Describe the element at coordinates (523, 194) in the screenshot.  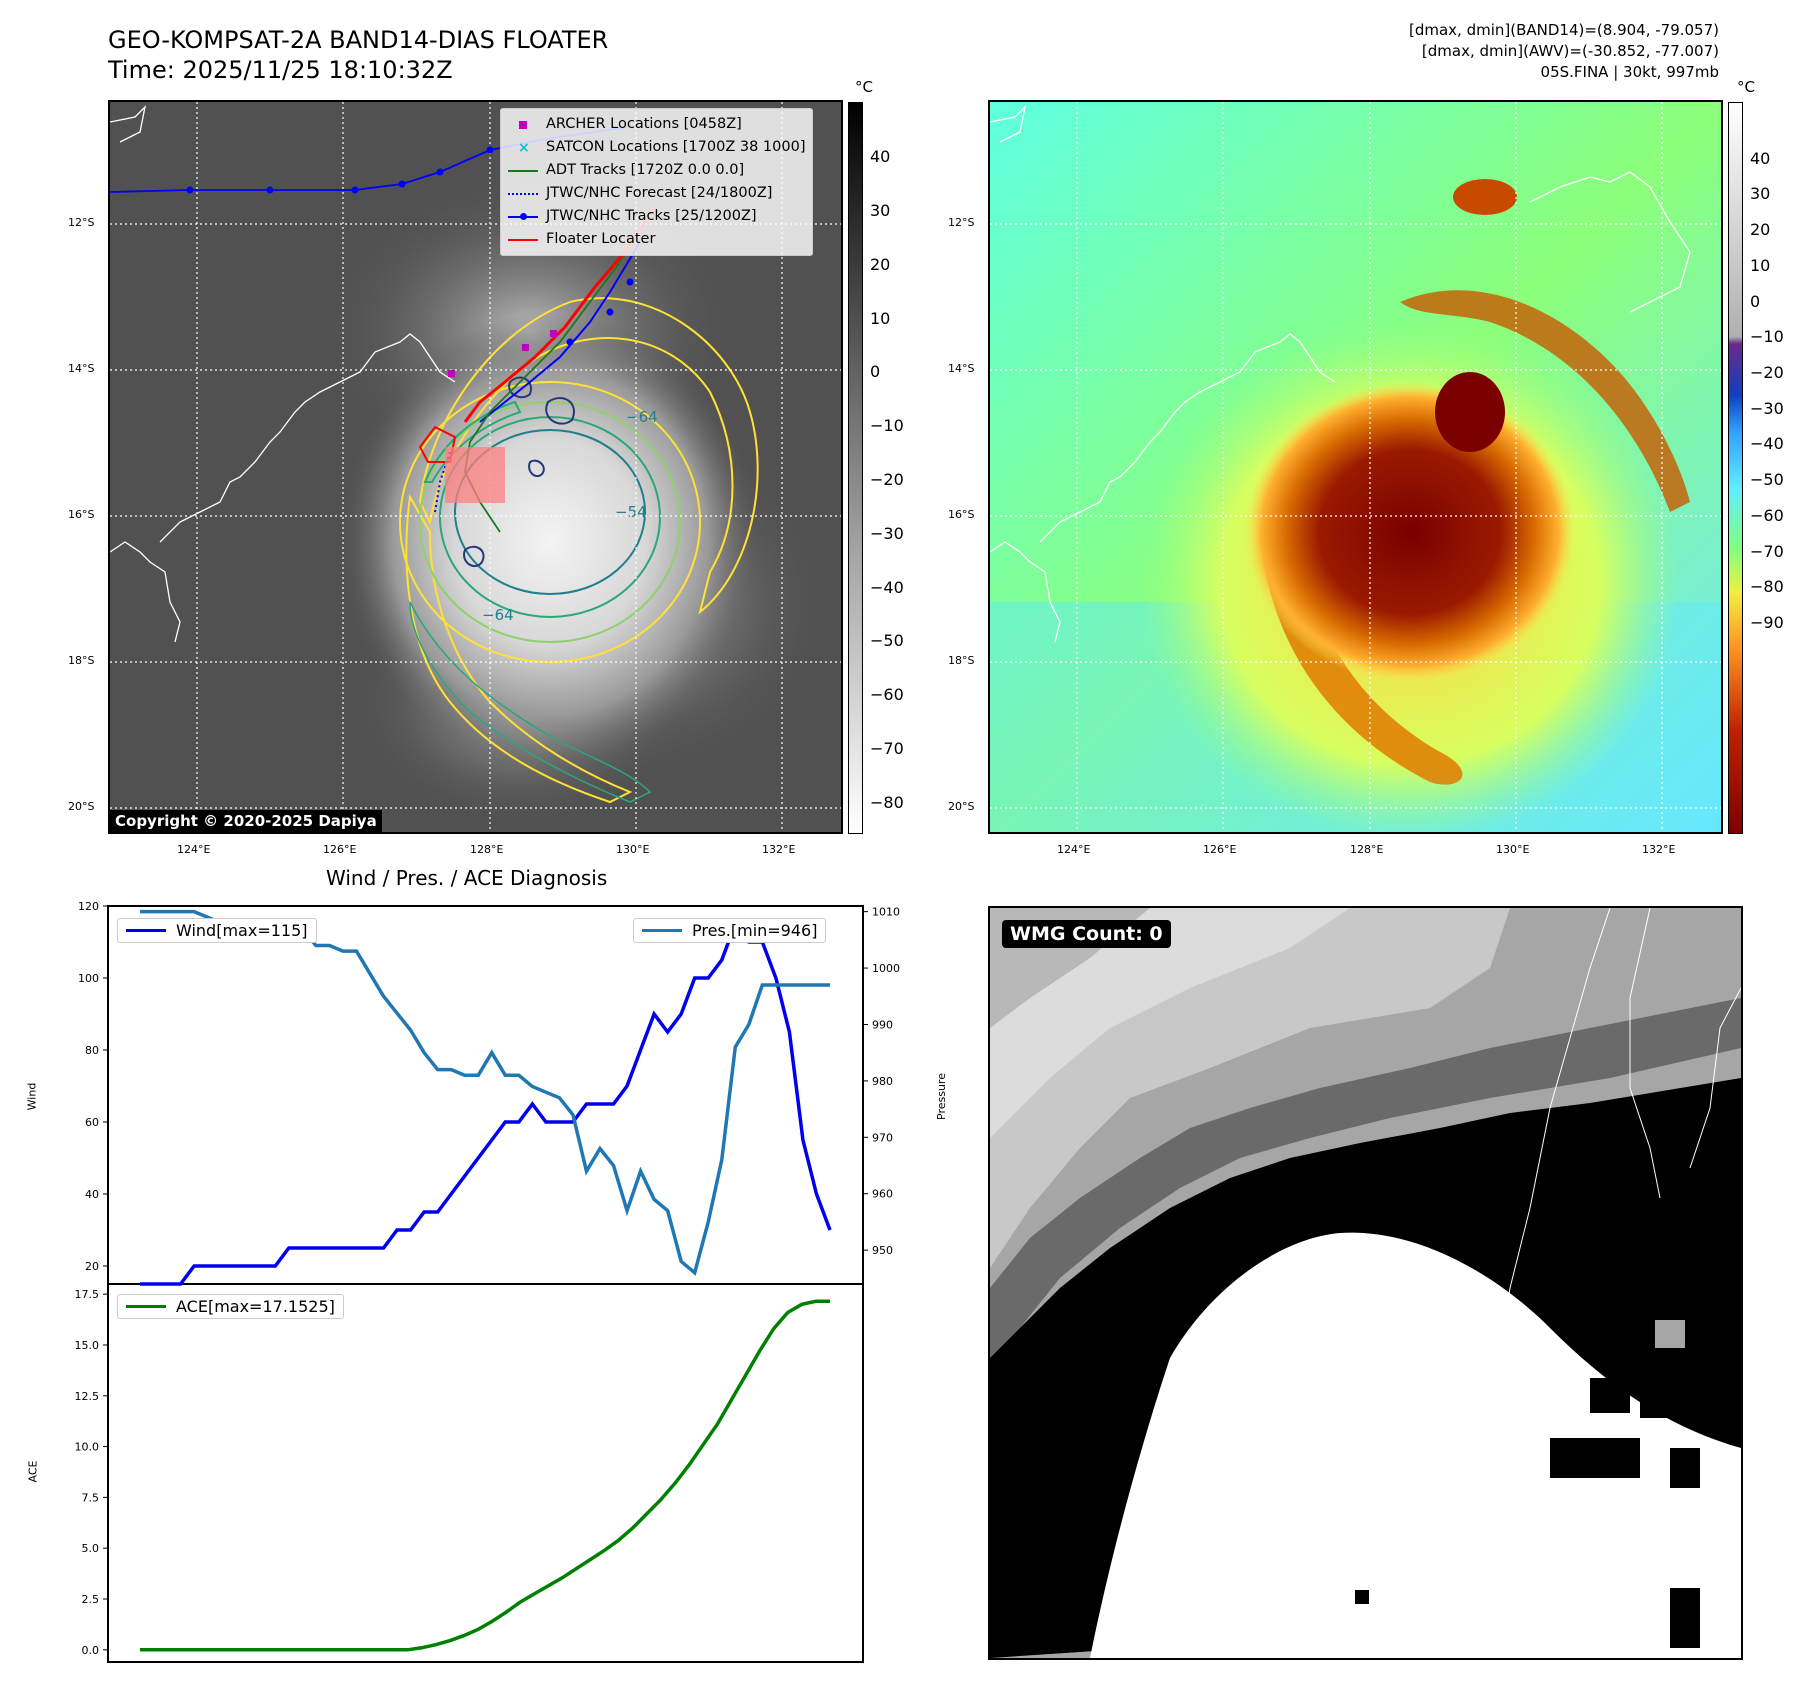
I see `dotted-line-icon` at that location.